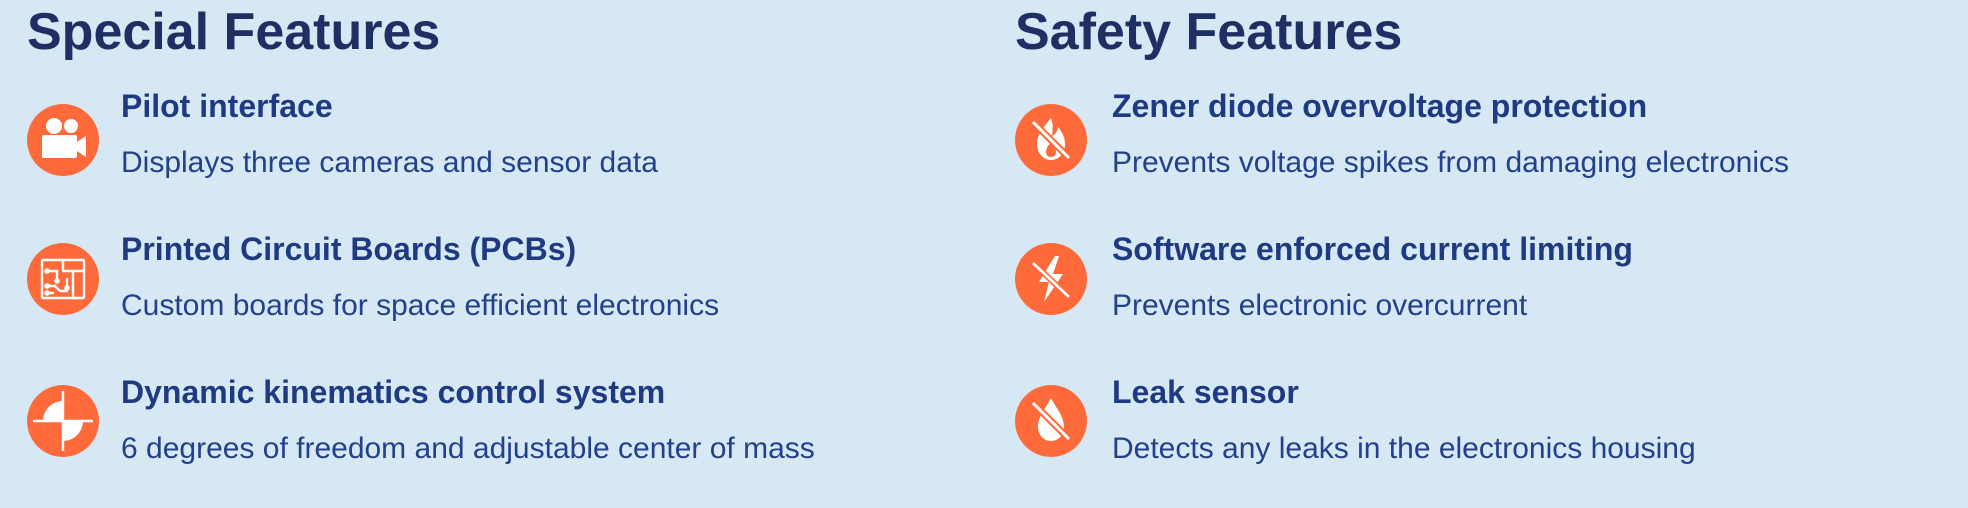 This screenshot has width=1968, height=508. What do you see at coordinates (349, 249) in the screenshot?
I see `feature-title: Printed Circuit Boards (PCBs)` at bounding box center [349, 249].